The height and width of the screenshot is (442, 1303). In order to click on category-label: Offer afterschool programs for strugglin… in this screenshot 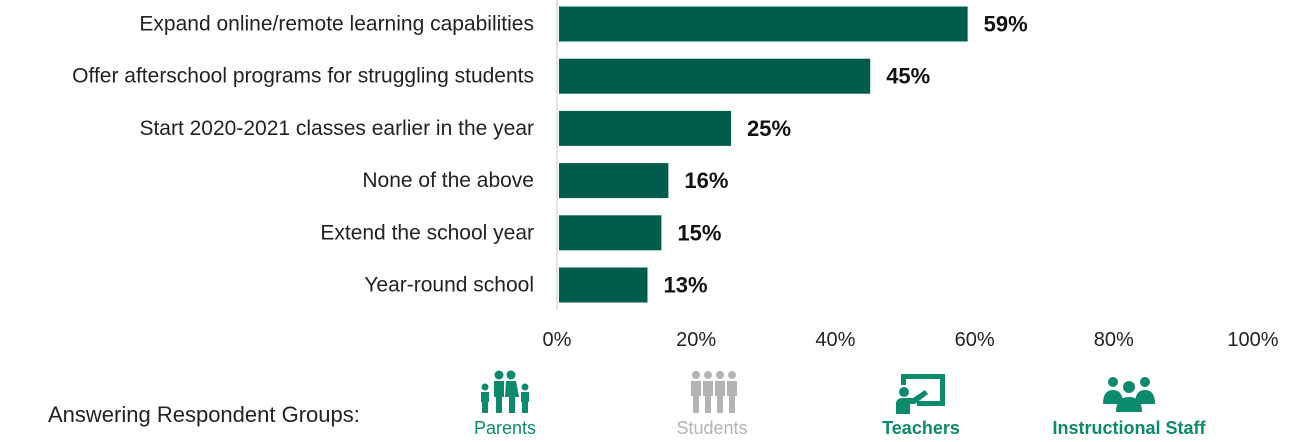, I will do `click(303, 76)`.